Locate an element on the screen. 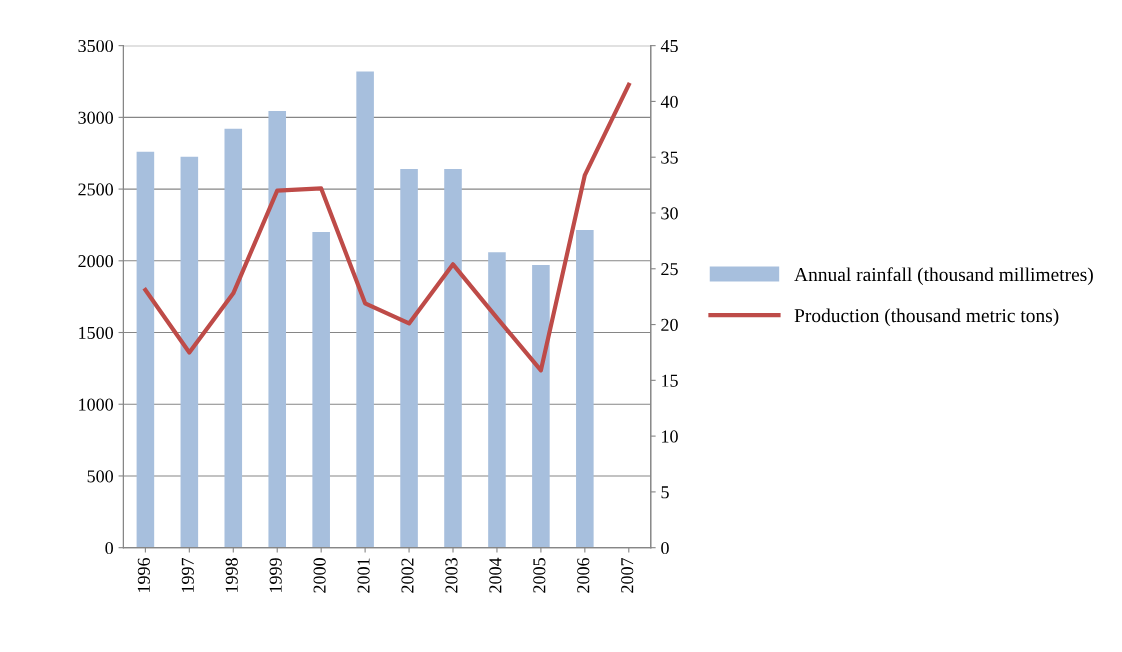 This screenshot has width=1122, height=652. y2-tick-label: 5 is located at coordinates (665, 492).